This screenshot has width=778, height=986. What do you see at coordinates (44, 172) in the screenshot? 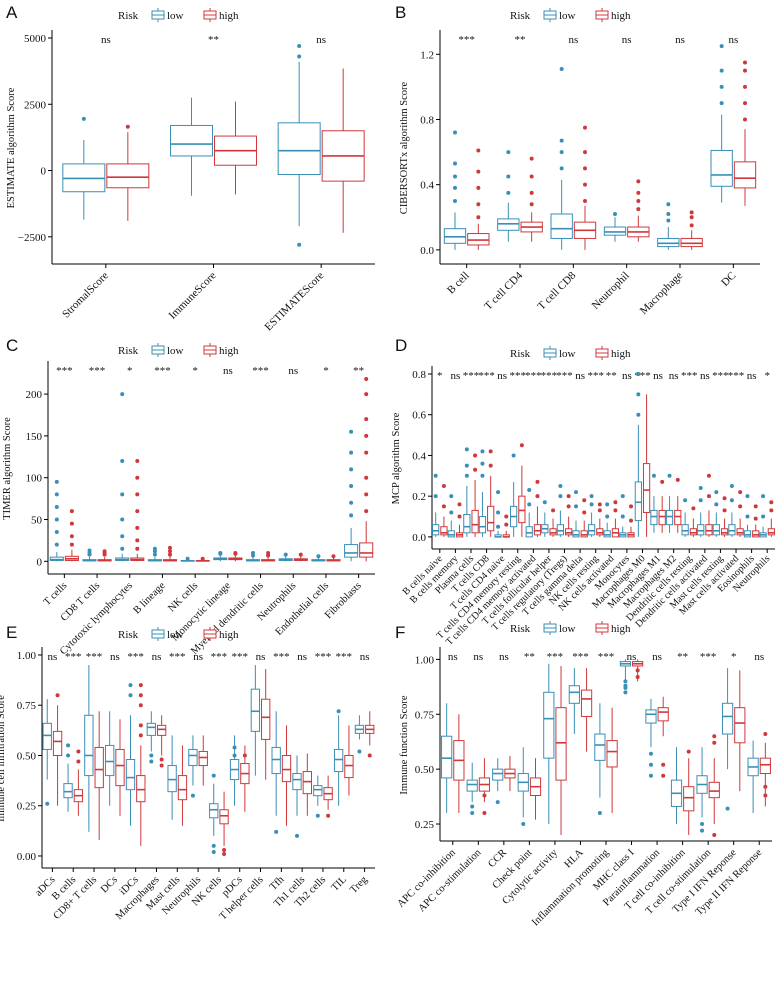
I see `y-tick-label: 0` at bounding box center [44, 172].